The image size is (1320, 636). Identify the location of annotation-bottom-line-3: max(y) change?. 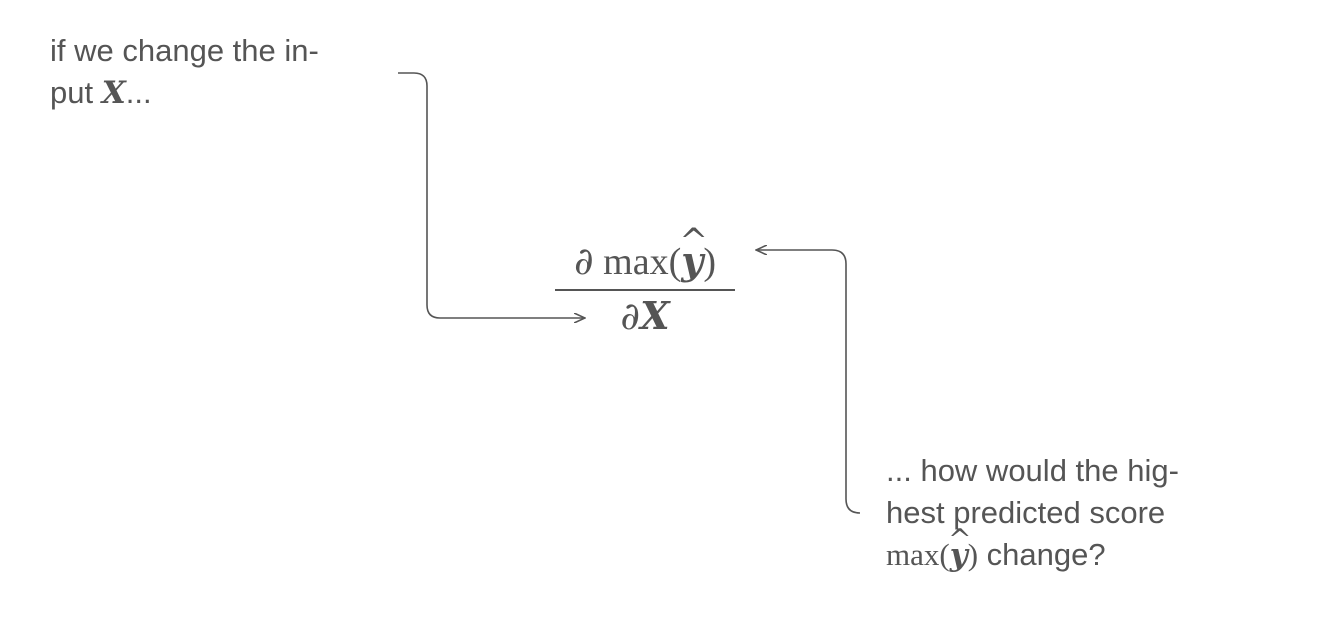
(1032, 555).